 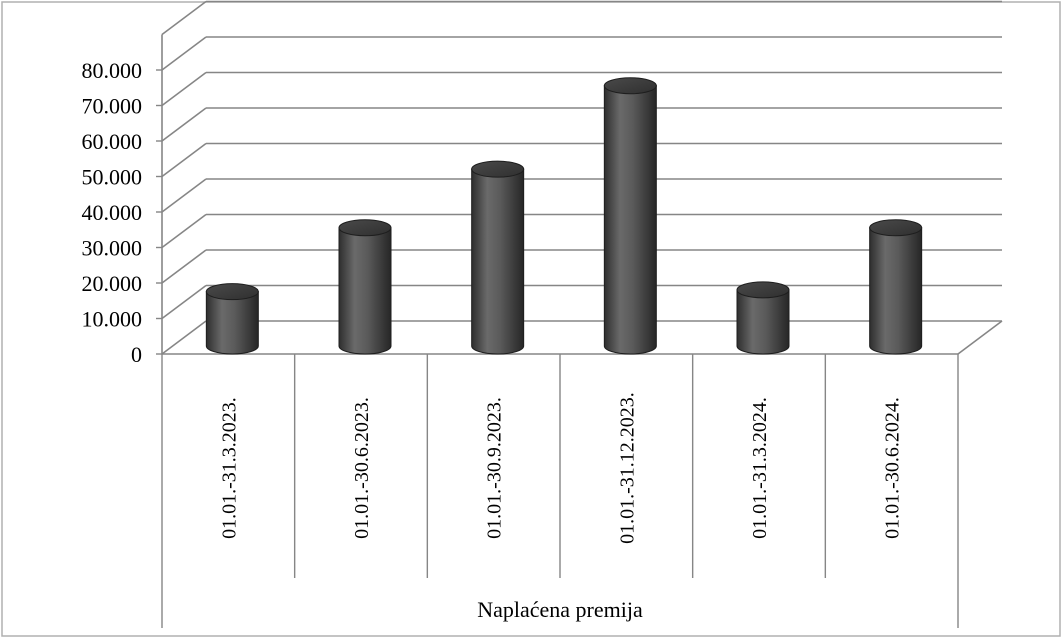 I want to click on x-axis-title: Naplaćena premija, so click(x=560, y=609).